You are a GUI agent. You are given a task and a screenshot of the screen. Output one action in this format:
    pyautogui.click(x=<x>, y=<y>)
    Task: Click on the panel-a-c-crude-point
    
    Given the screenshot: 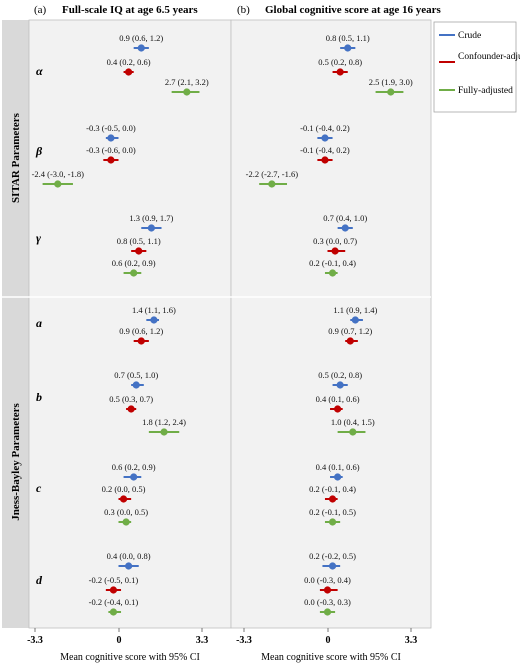 What is the action you would take?
    pyautogui.click(x=134, y=477)
    